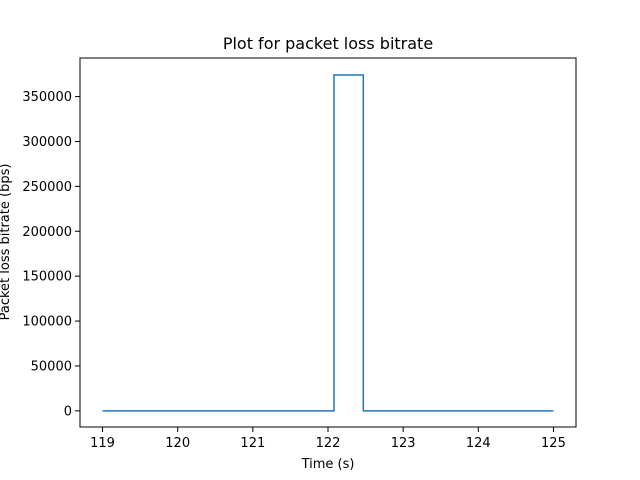  I want to click on x-axis-ticks: 119 120 121 122 123 124 125, so click(328, 439).